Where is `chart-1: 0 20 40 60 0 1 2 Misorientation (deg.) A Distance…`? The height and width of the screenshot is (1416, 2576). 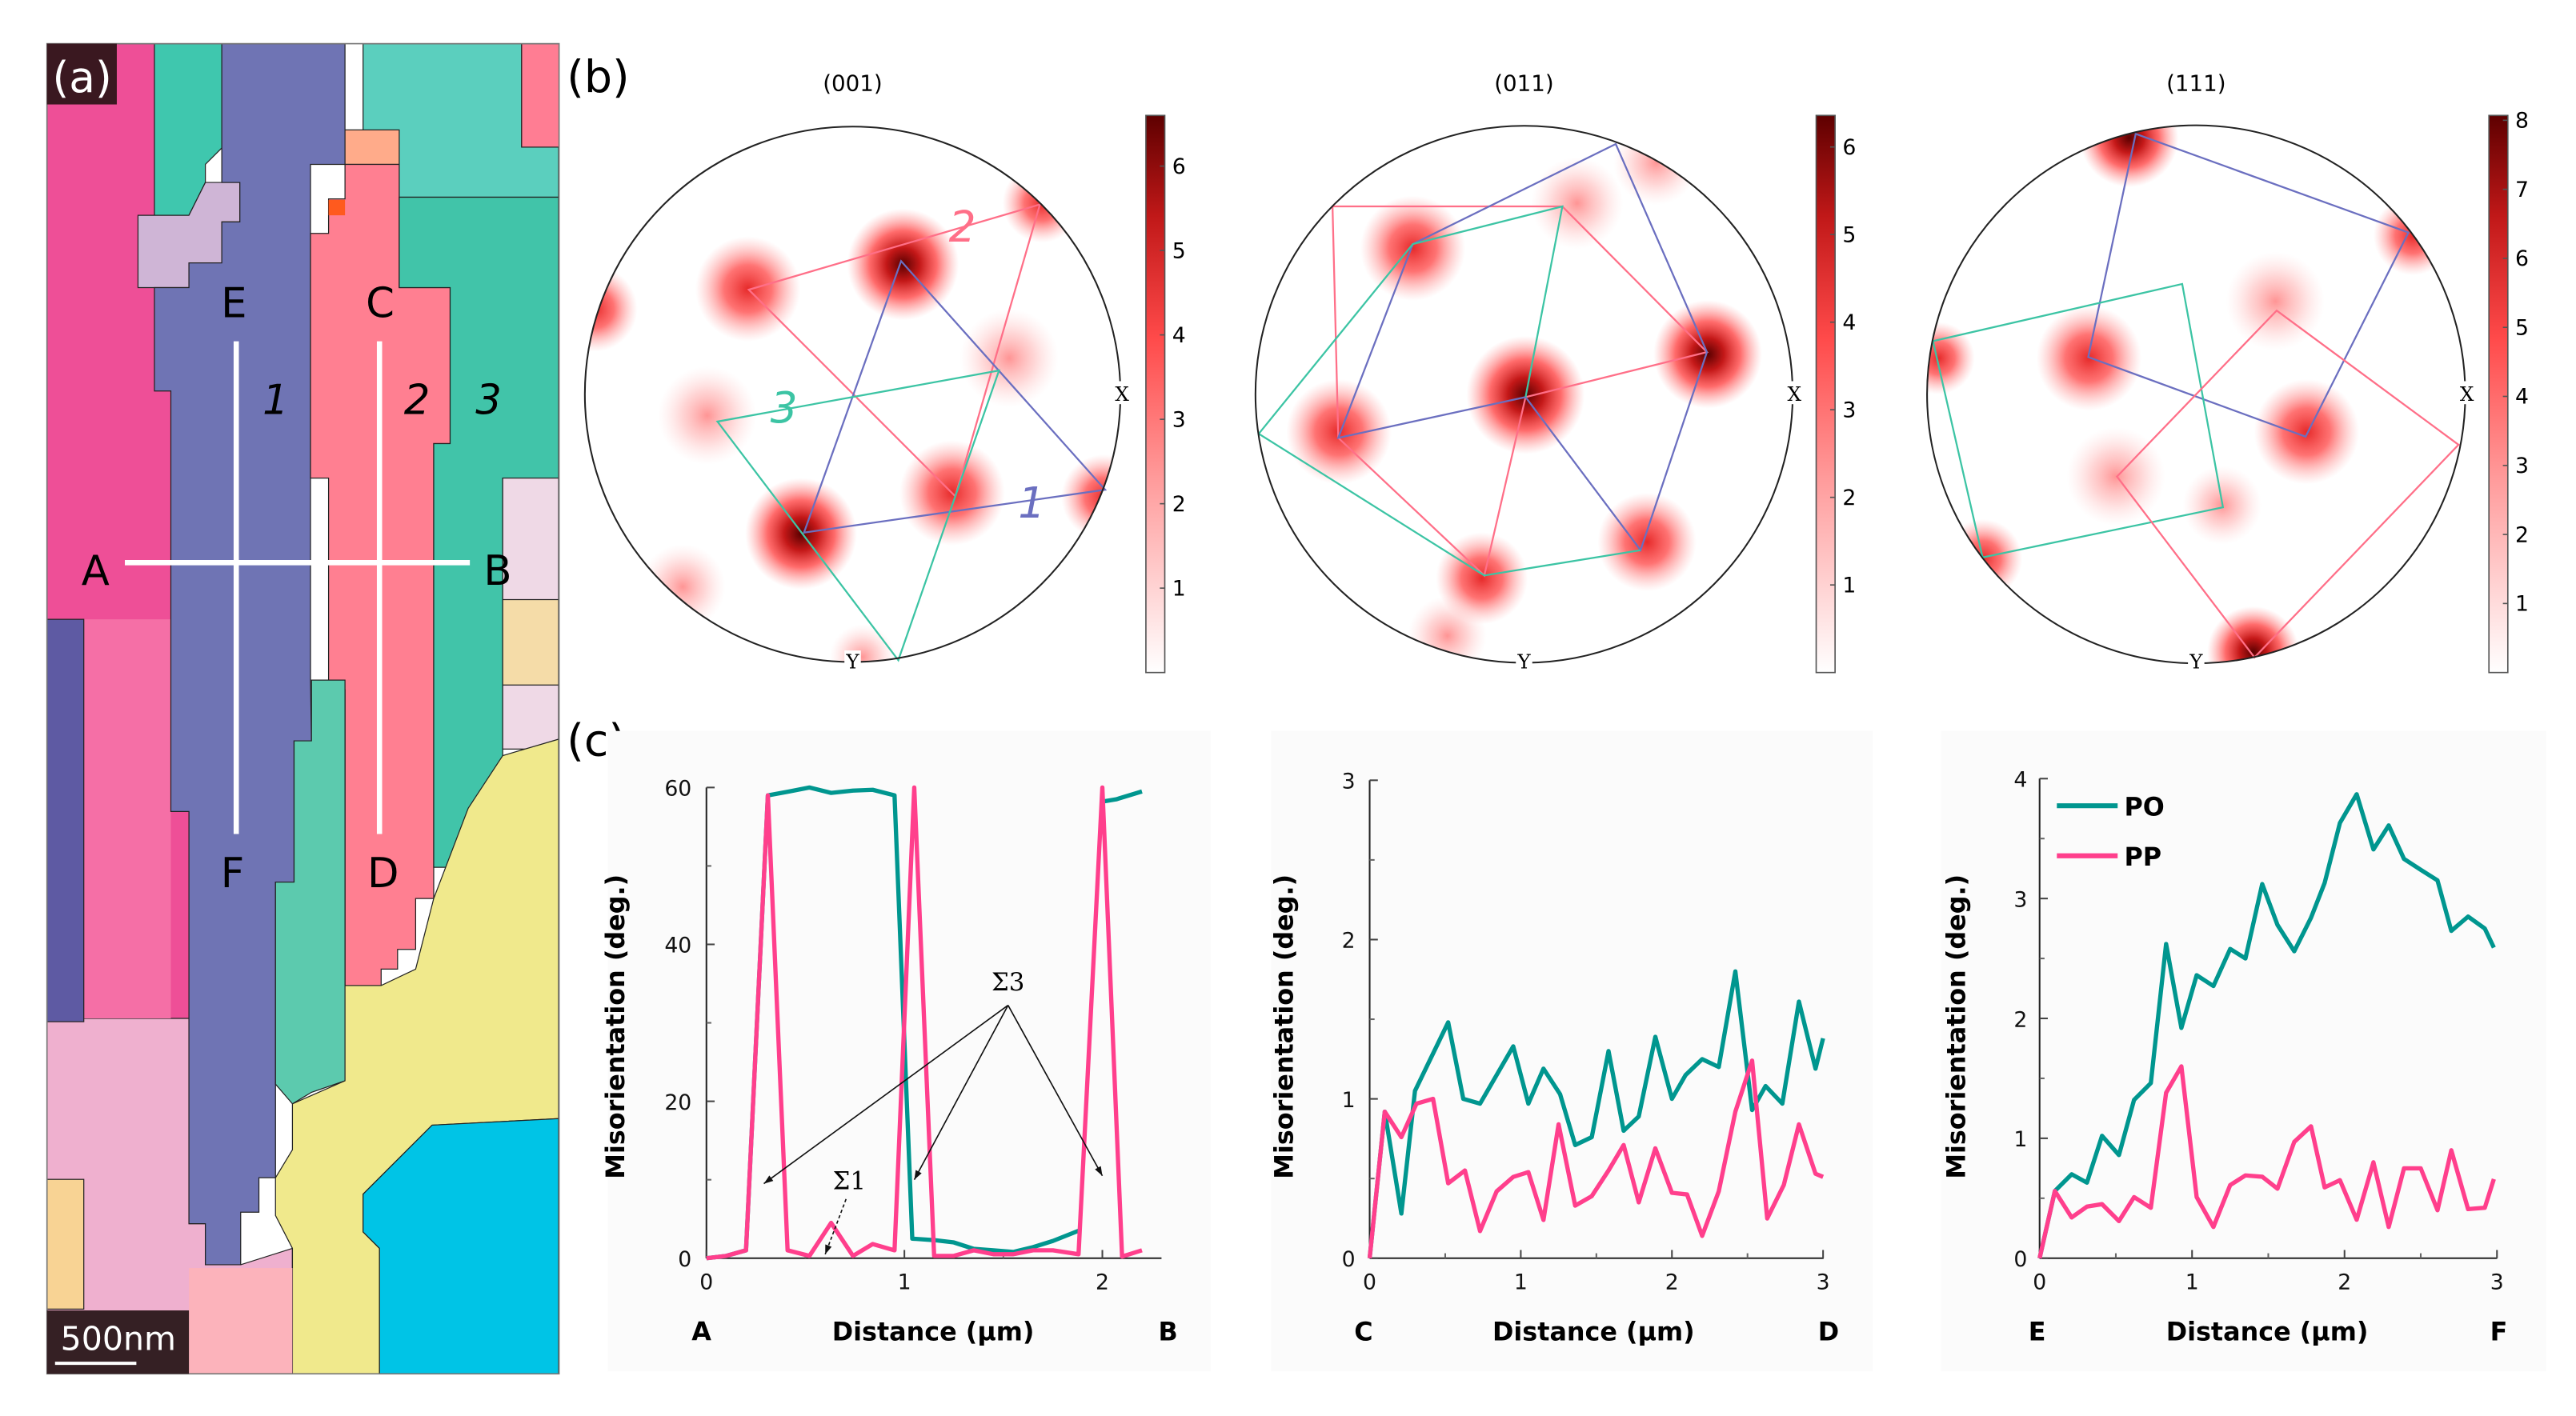
chart-1: 0 20 40 60 0 1 2 Misorientation (deg.) A Distance… is located at coordinates (906, 1051).